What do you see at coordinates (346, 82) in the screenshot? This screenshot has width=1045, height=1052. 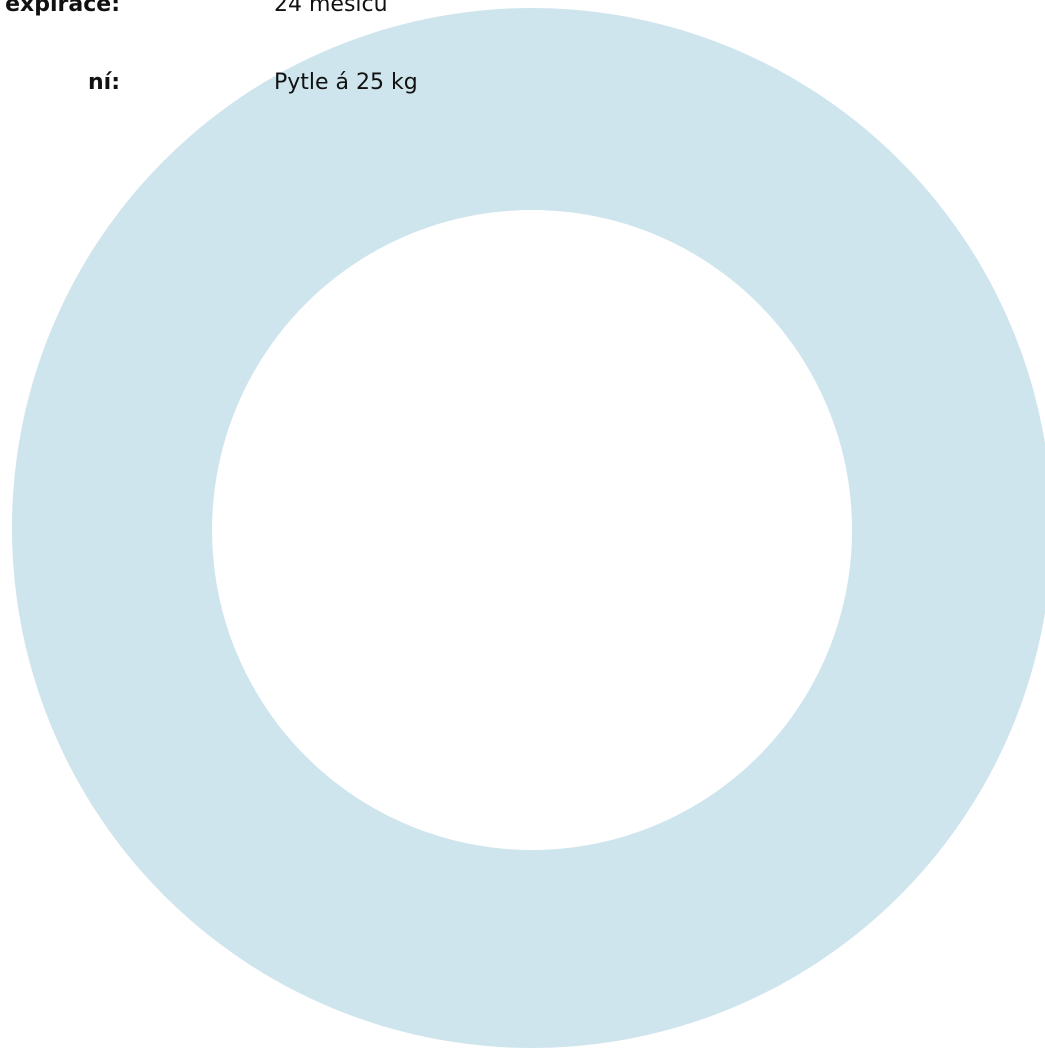 I see `spec-value-packaging: Pytle á 25 kg` at bounding box center [346, 82].